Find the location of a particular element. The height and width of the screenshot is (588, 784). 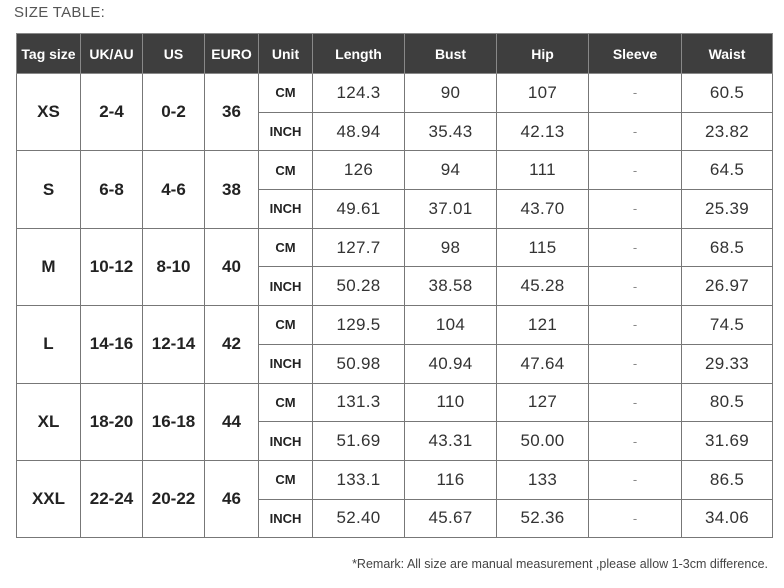

tag-size-cell: M is located at coordinates (48, 267).